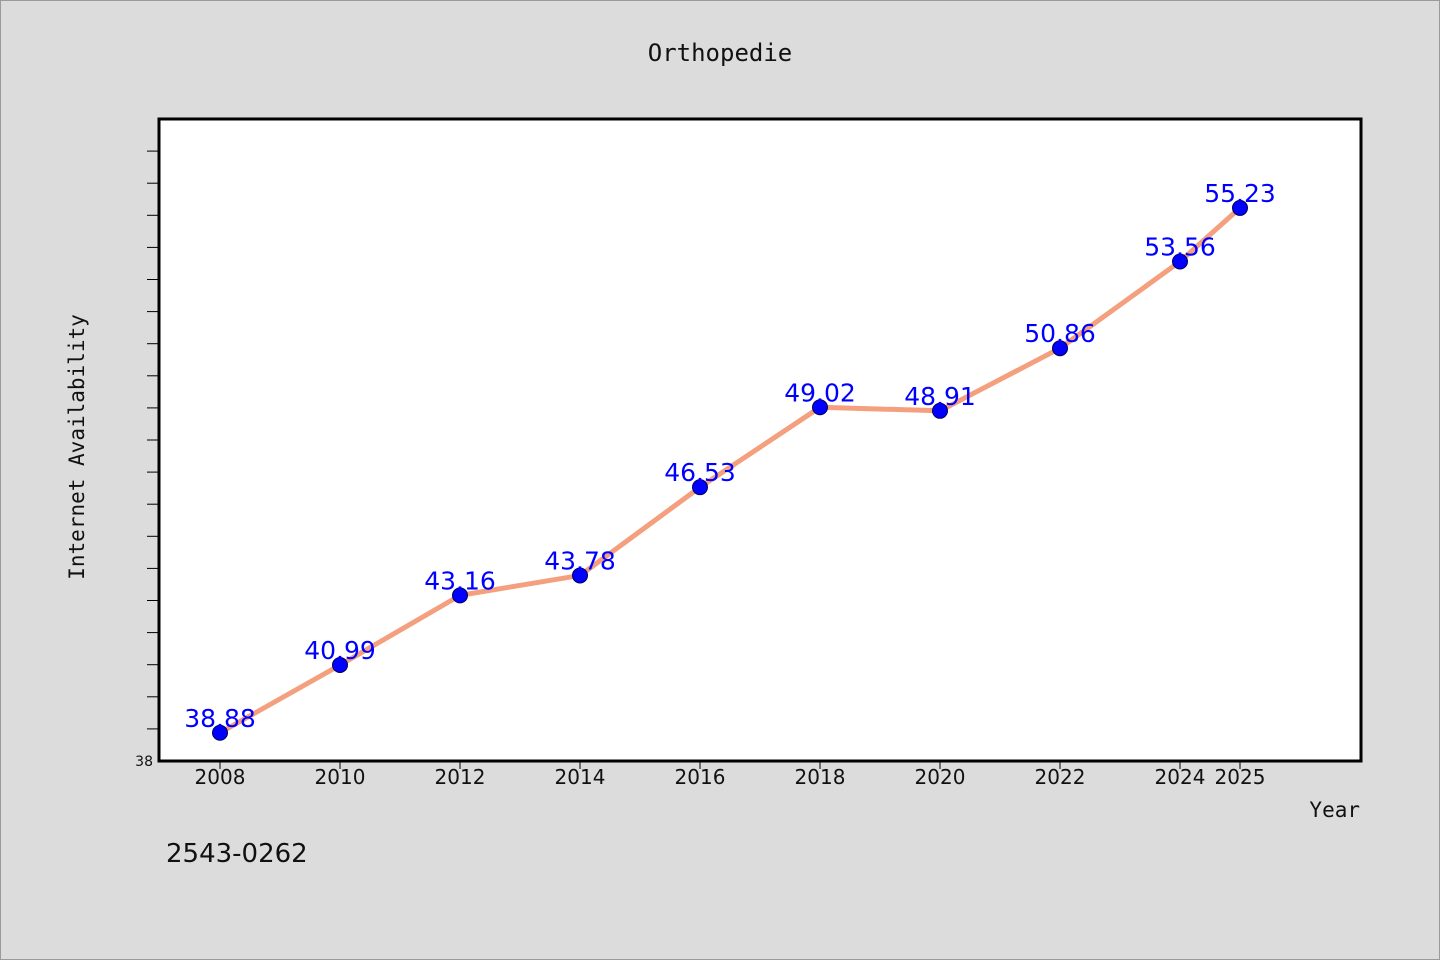 Image resolution: width=1440 pixels, height=960 pixels. Describe the element at coordinates (144, 762) in the screenshot. I see `y-min-label: 38` at that location.